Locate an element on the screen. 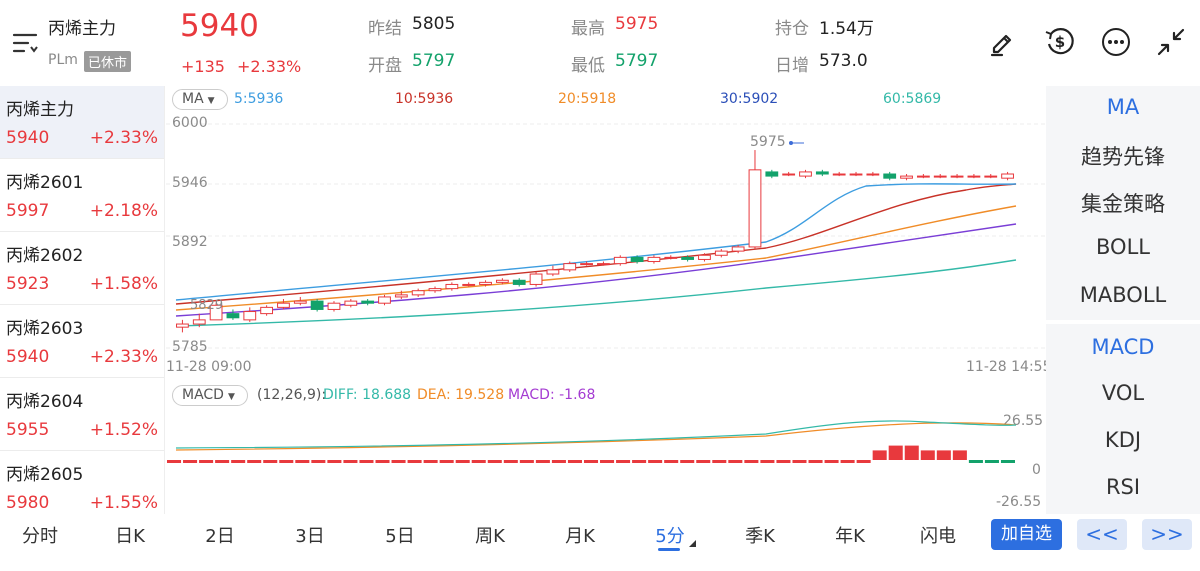 The height and width of the screenshot is (571, 1200). contract-change-pct: +1.55% is located at coordinates (123, 503).